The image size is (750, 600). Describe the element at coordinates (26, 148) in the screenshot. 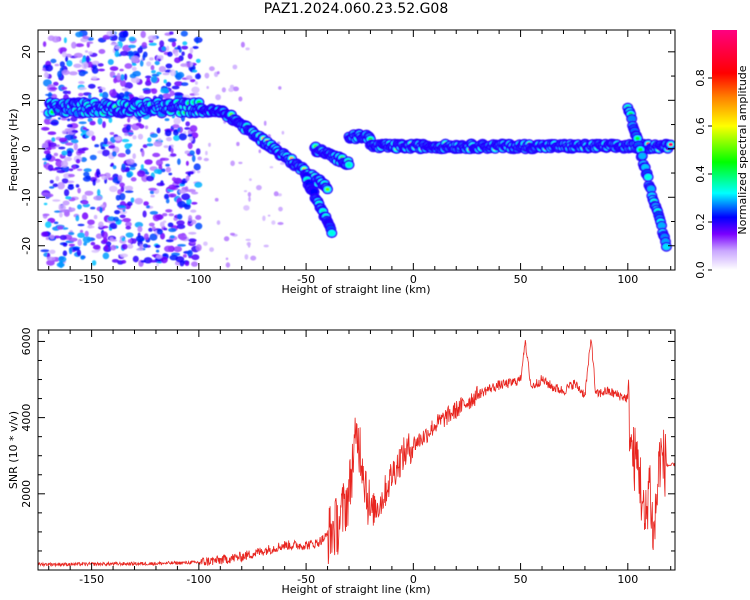

I see `y-tick-label: 0` at that location.